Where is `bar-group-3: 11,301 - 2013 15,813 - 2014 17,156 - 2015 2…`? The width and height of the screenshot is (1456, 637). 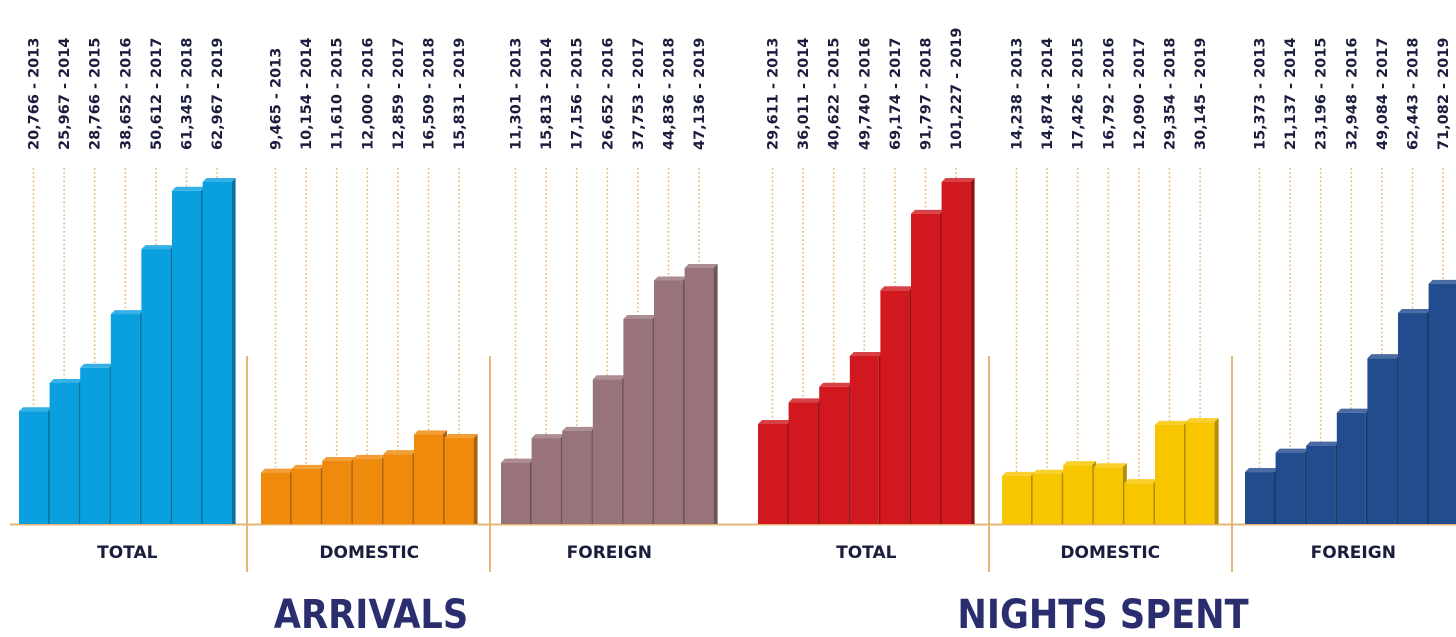 bar-group-3: 11,301 - 2013 15,813 - 2014 17,156 - 2015 2… is located at coordinates (609, 300).